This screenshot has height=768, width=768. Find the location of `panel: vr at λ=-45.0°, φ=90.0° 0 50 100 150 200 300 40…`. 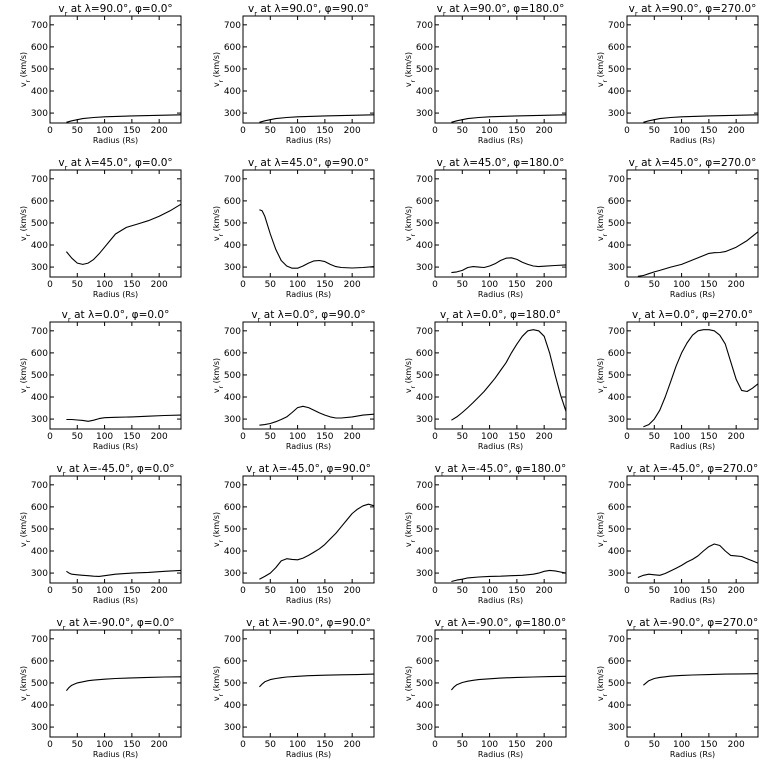

panel: vr at λ=-45.0°, φ=90.0° 0 50 100 150 200 300 40… is located at coordinates (293, 534).